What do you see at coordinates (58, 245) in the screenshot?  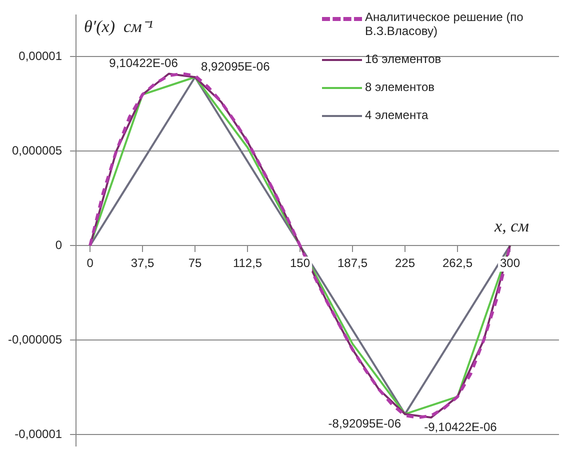 I see `y-tick-label: 0` at bounding box center [58, 245].